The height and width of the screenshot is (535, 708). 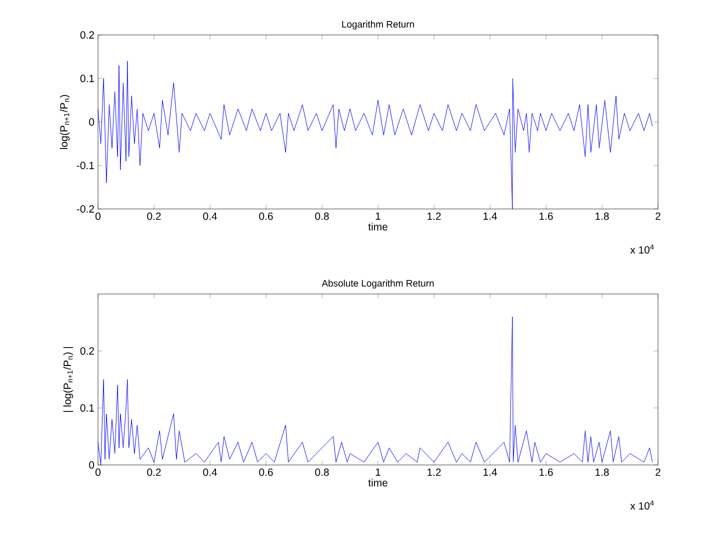 I want to click on y-tick-label: -0.2, so click(x=85, y=209).